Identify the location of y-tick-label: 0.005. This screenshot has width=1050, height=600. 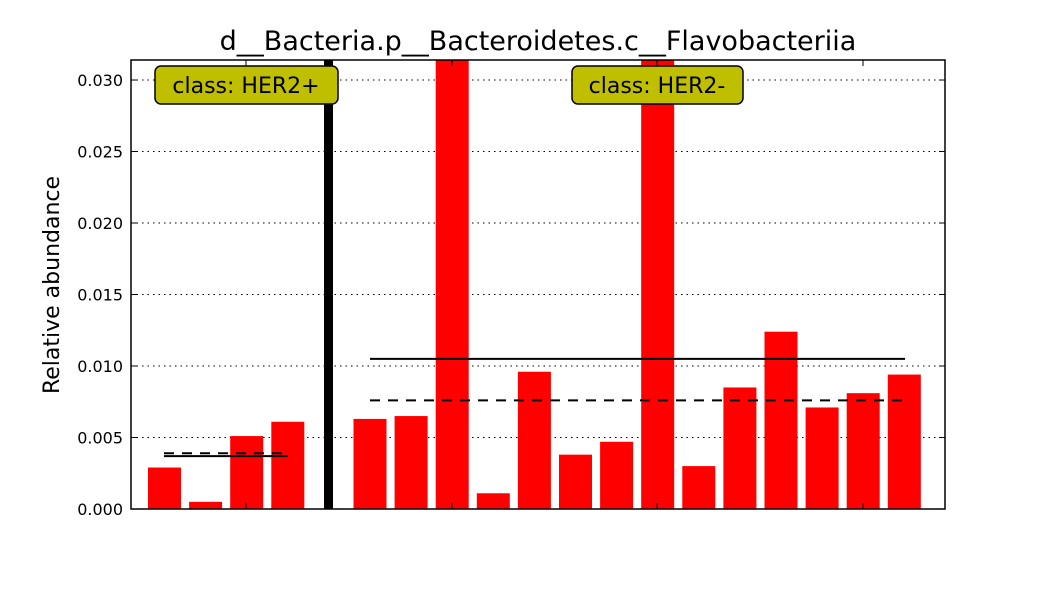
(100, 438).